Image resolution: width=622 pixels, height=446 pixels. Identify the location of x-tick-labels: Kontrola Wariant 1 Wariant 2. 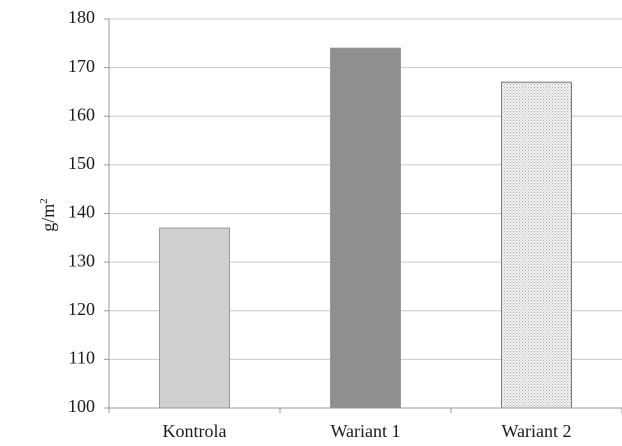
(367, 431).